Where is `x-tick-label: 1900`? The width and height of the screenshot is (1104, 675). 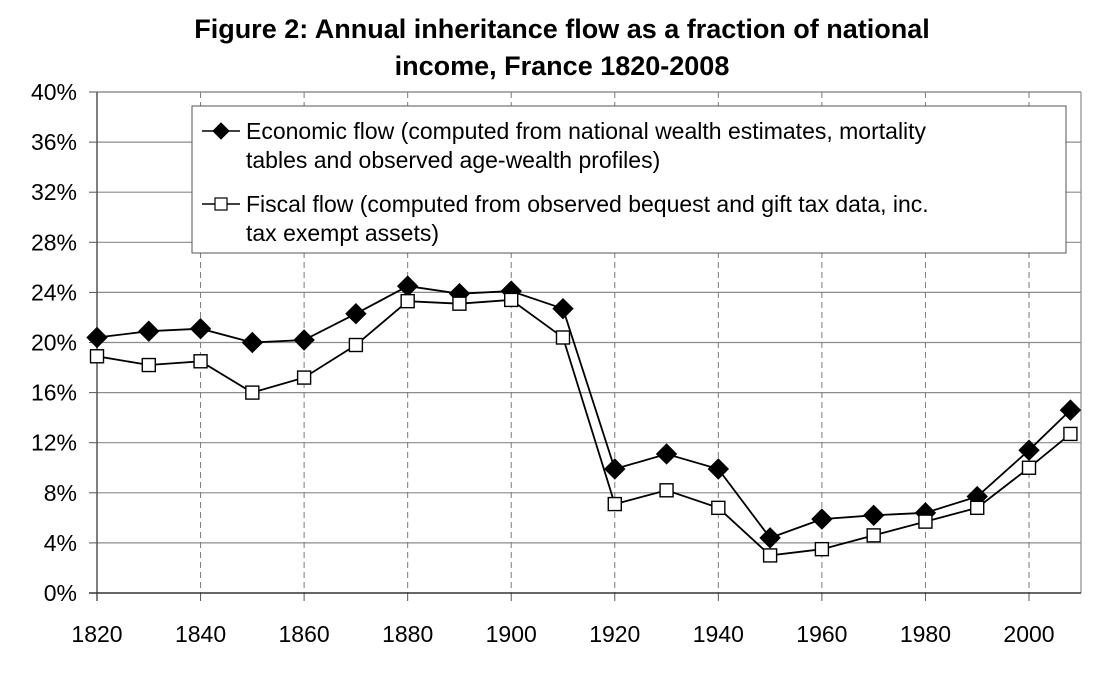
x-tick-label: 1900 is located at coordinates (511, 634).